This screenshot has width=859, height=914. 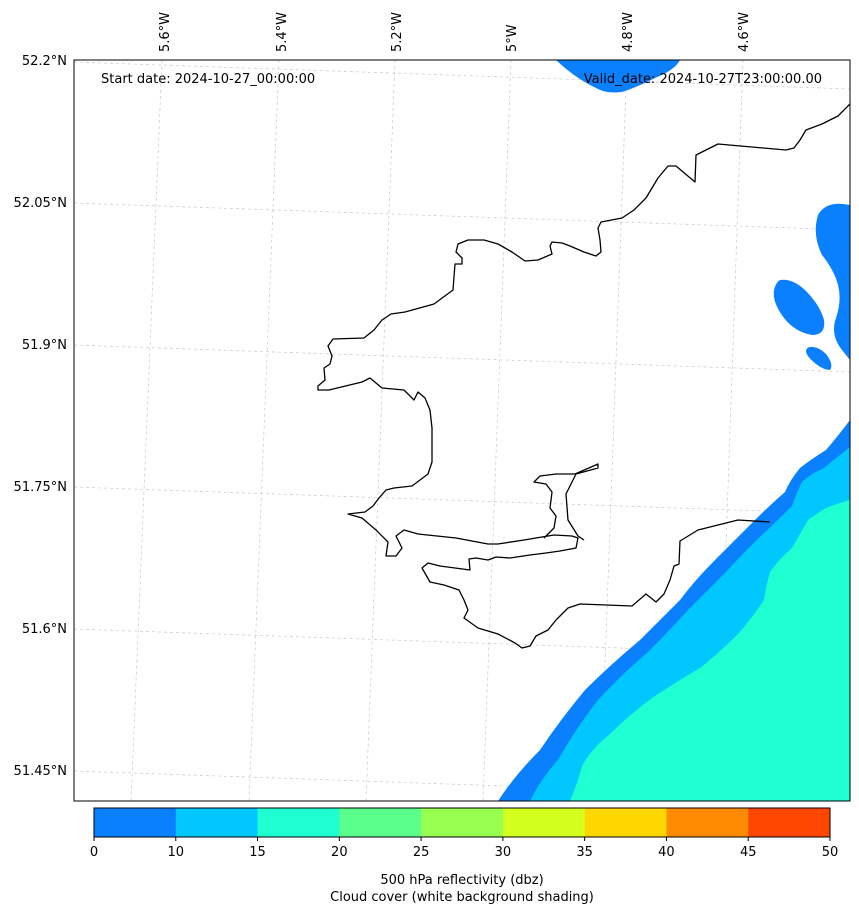 What do you see at coordinates (748, 852) in the screenshot?
I see `colorbar-tick-label: 45` at bounding box center [748, 852].